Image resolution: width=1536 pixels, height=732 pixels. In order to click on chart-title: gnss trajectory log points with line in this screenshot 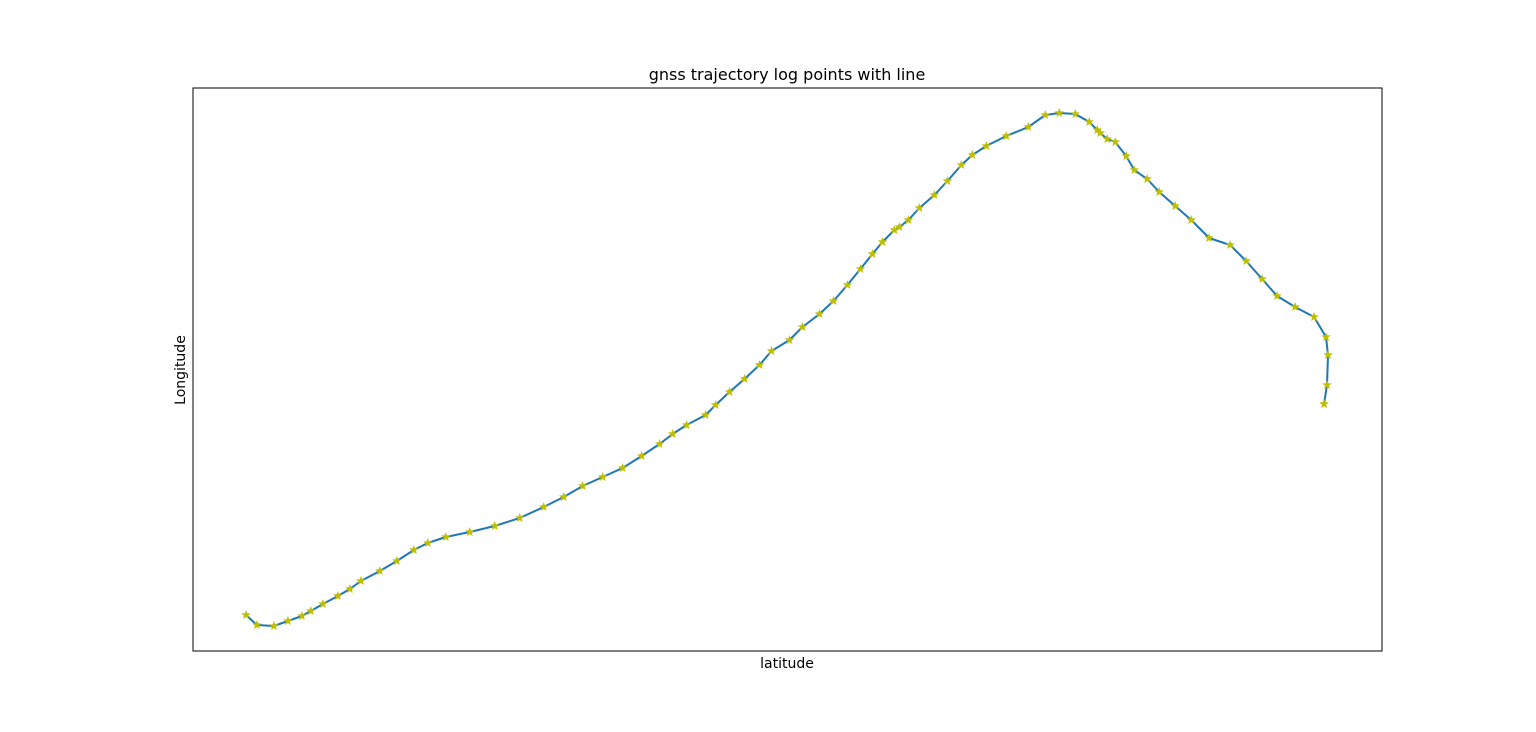, I will do `click(787, 74)`.